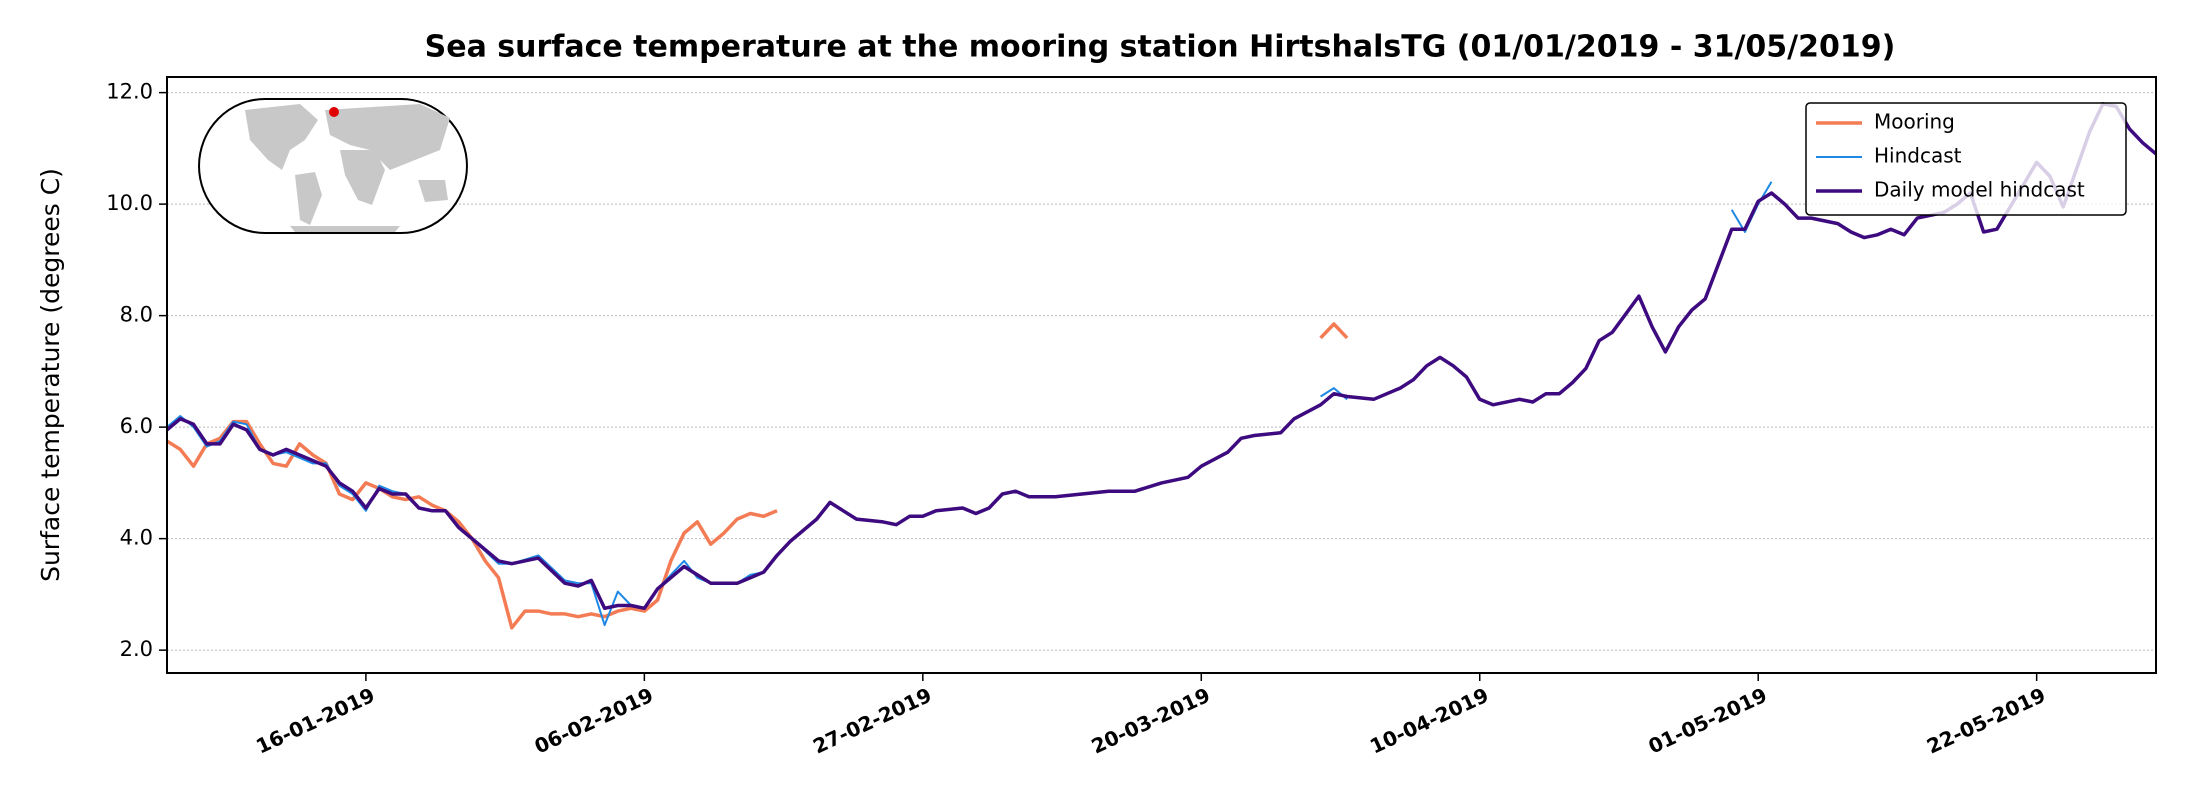  I want to click on inset-map, so click(333, 166).